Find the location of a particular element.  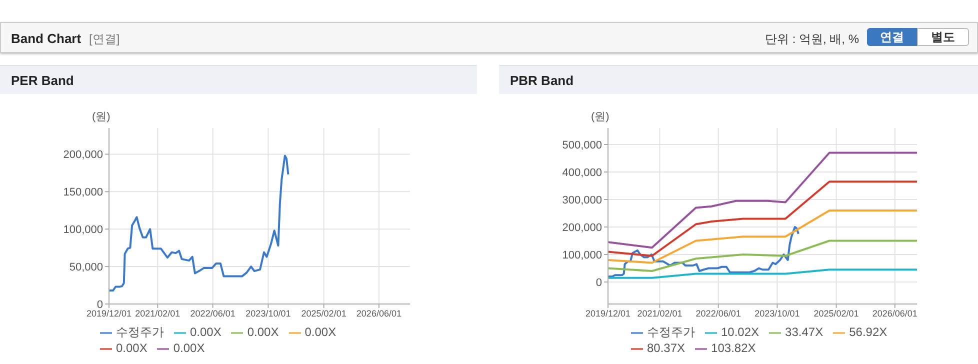

legend-label: 56.92X is located at coordinates (868, 332).